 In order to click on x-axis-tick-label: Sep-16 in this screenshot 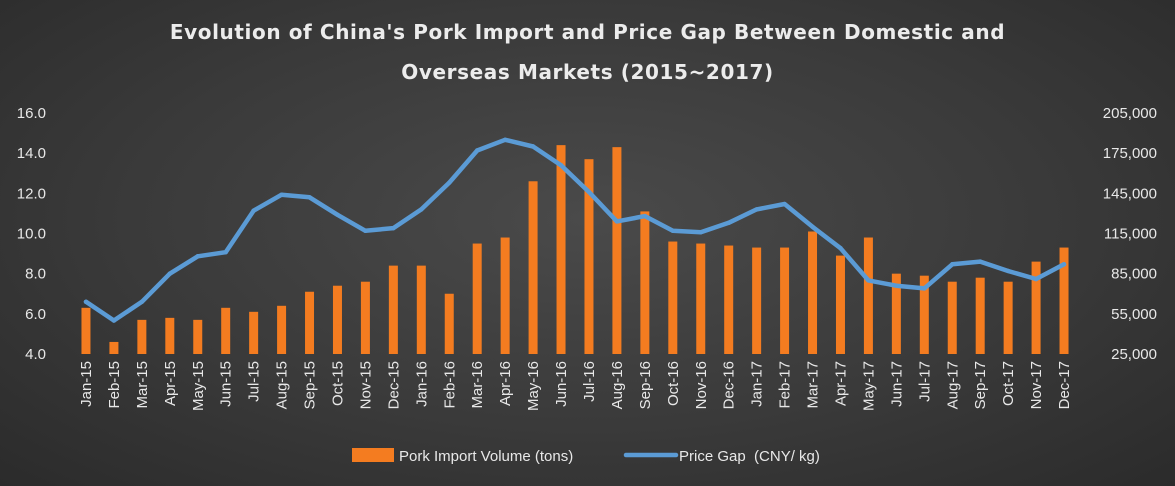, I will do `click(645, 385)`.